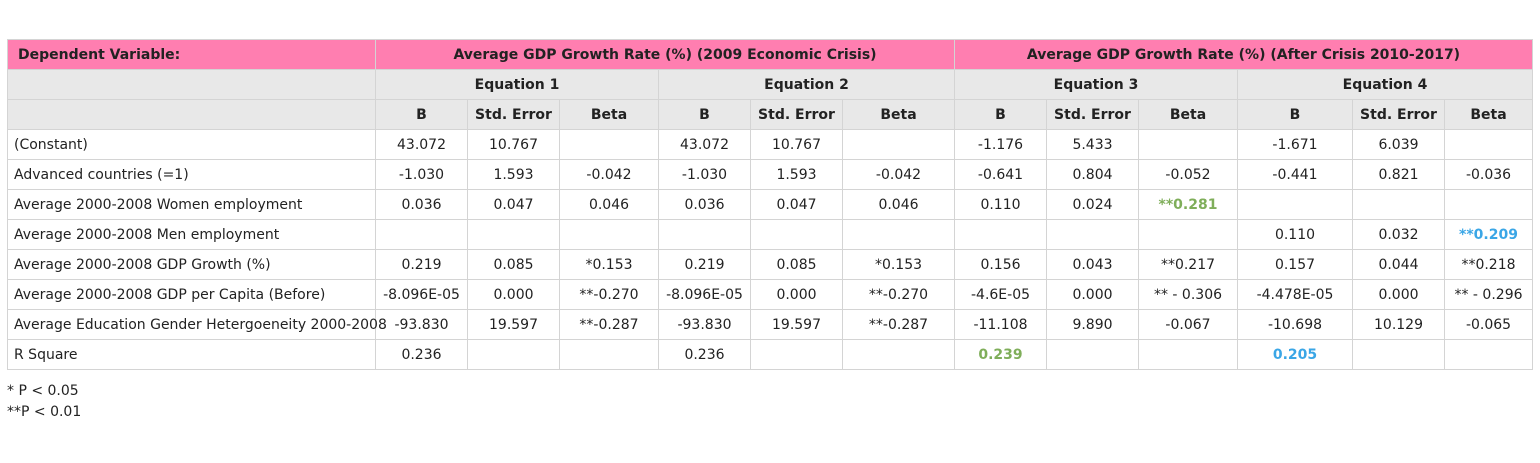 This screenshot has width=1540, height=463. I want to click on table-cell: -4.6E-05, so click(1000, 294).